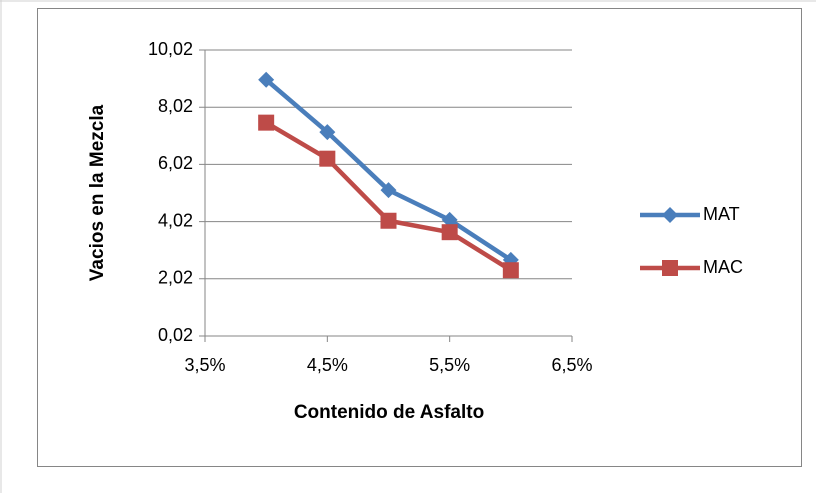 This screenshot has width=816, height=498. I want to click on y-tick-label: 2,02, so click(175, 278).